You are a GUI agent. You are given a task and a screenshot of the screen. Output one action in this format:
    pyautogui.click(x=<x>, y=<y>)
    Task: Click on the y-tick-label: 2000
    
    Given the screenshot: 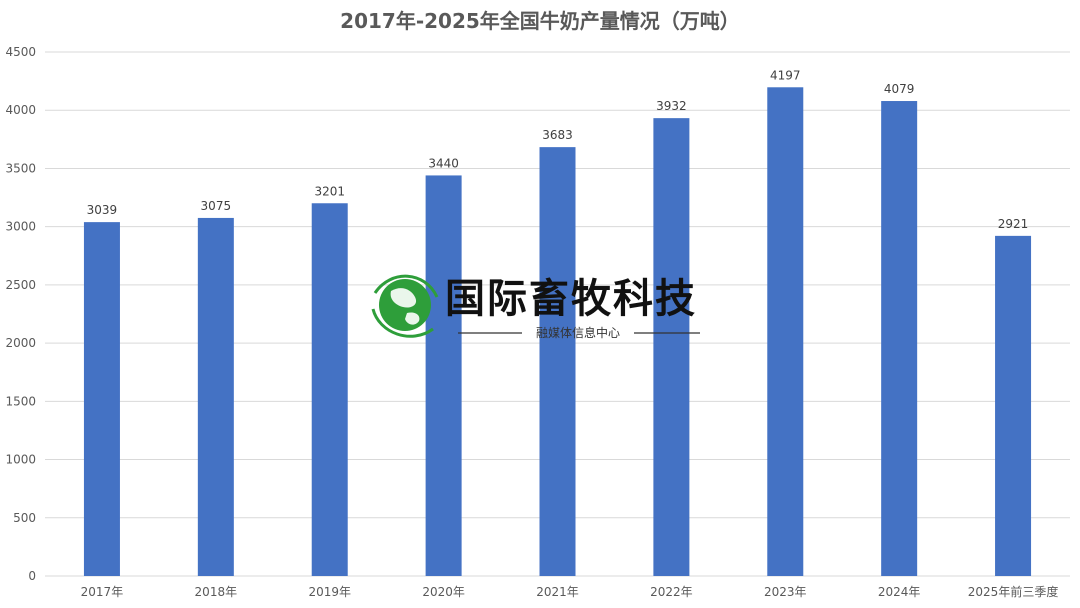 What is the action you would take?
    pyautogui.click(x=20, y=343)
    